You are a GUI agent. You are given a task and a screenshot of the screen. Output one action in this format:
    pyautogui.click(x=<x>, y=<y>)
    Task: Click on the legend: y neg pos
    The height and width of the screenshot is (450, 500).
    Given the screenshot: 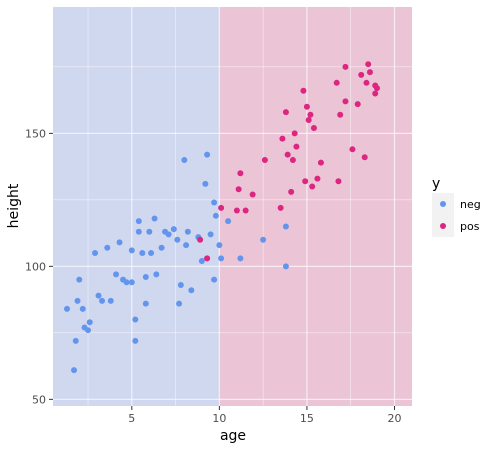 What is the action you would take?
    pyautogui.click(x=456, y=206)
    